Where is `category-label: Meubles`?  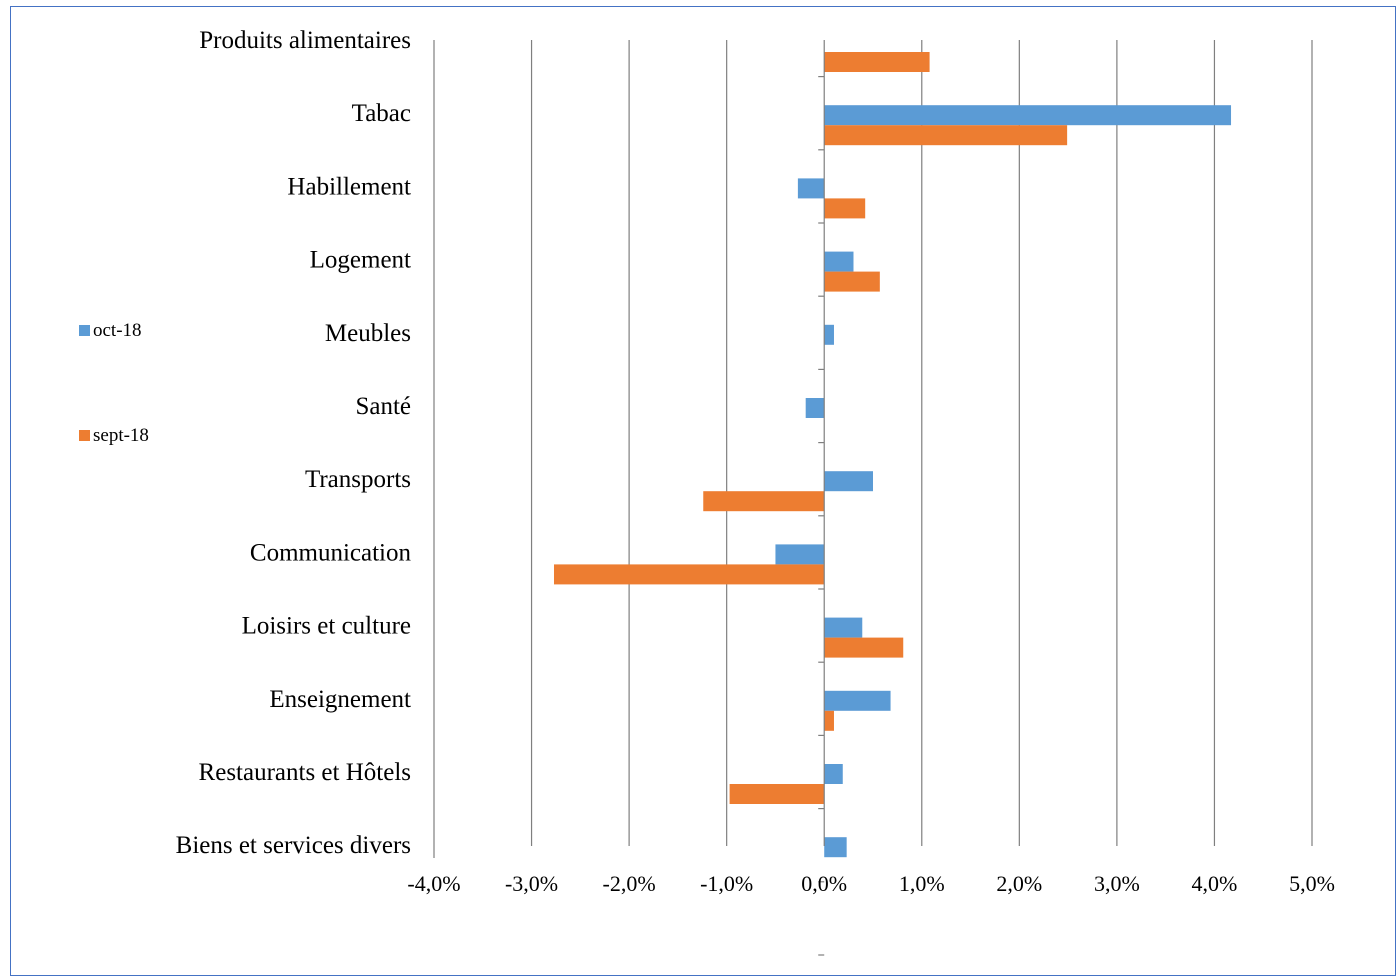
category-label: Meubles is located at coordinates (368, 333).